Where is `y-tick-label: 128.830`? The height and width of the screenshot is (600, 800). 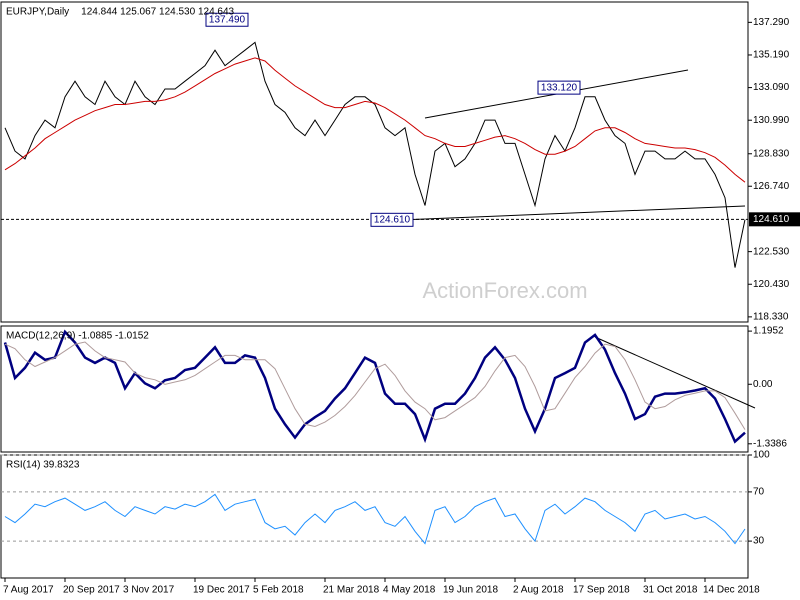 y-tick-label: 128.830 is located at coordinates (771, 153).